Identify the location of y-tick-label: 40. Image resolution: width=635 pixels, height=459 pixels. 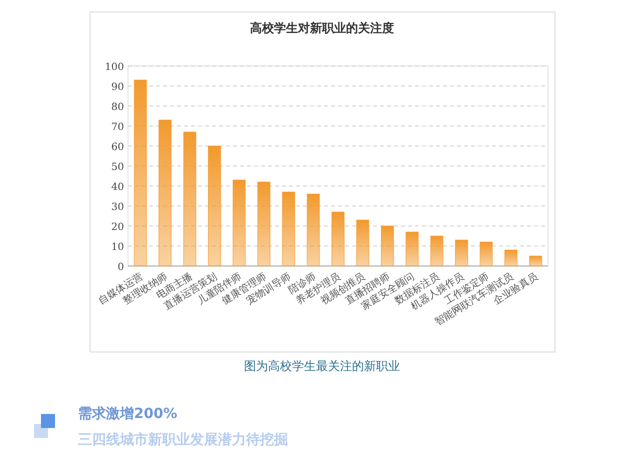
(117, 187).